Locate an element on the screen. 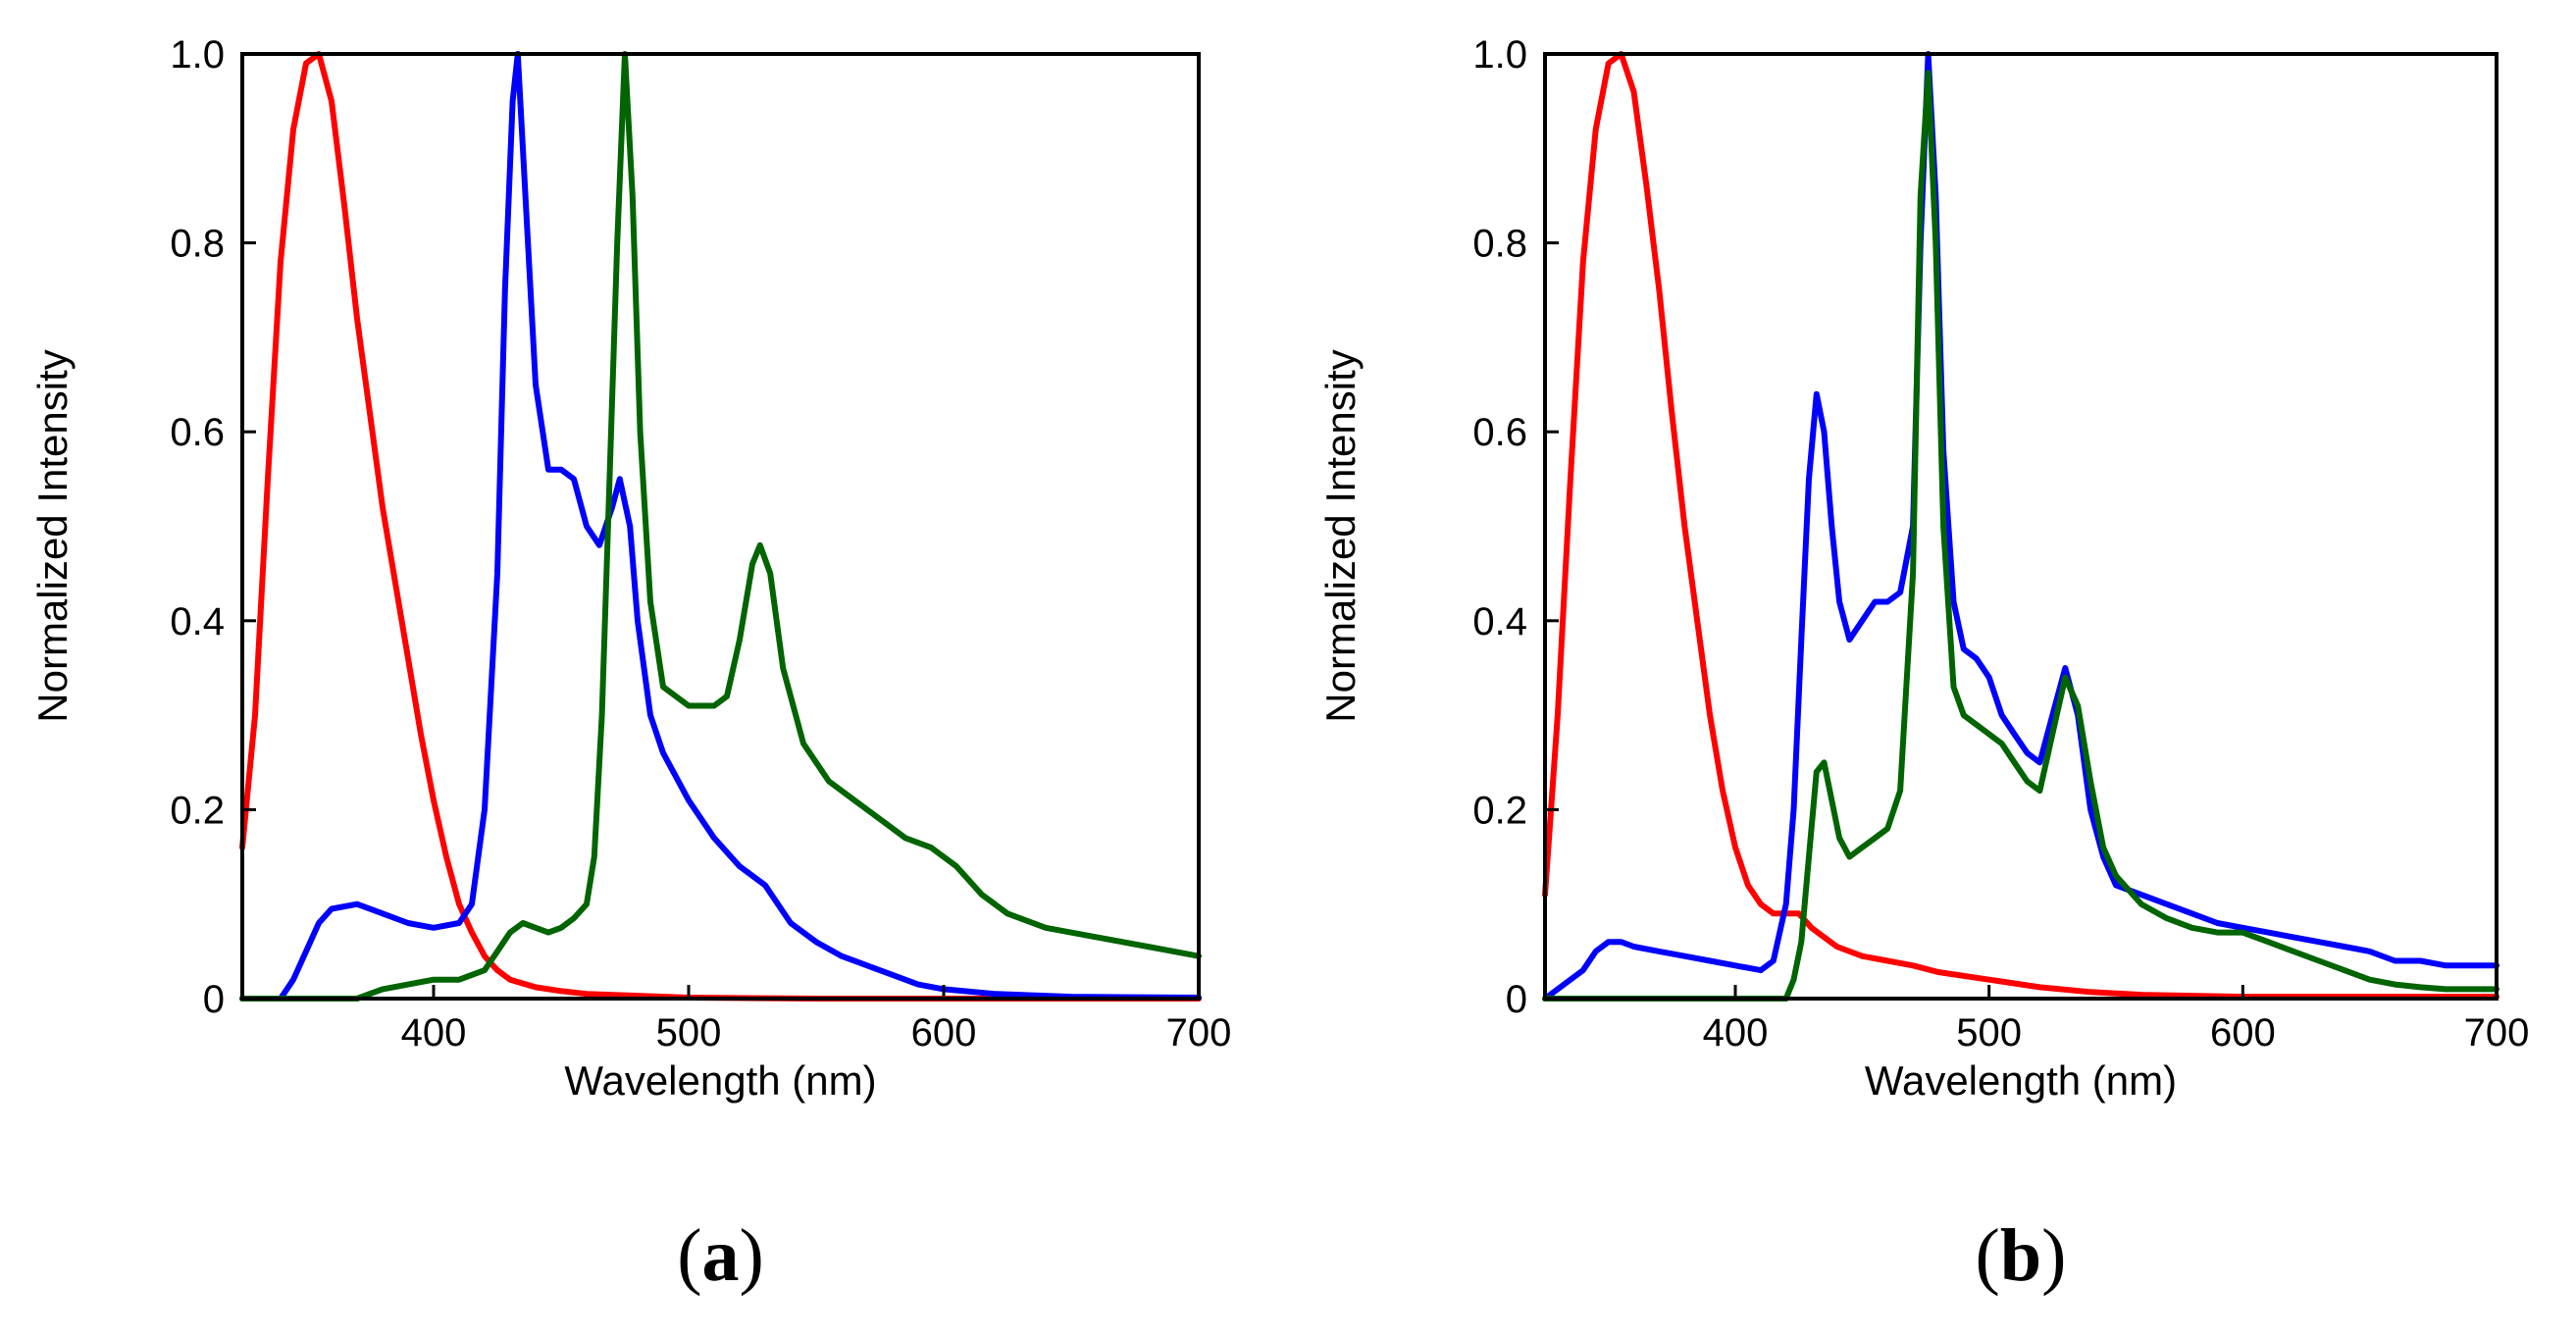 This screenshot has width=2576, height=1338. panel-label-letter: a is located at coordinates (721, 1255).